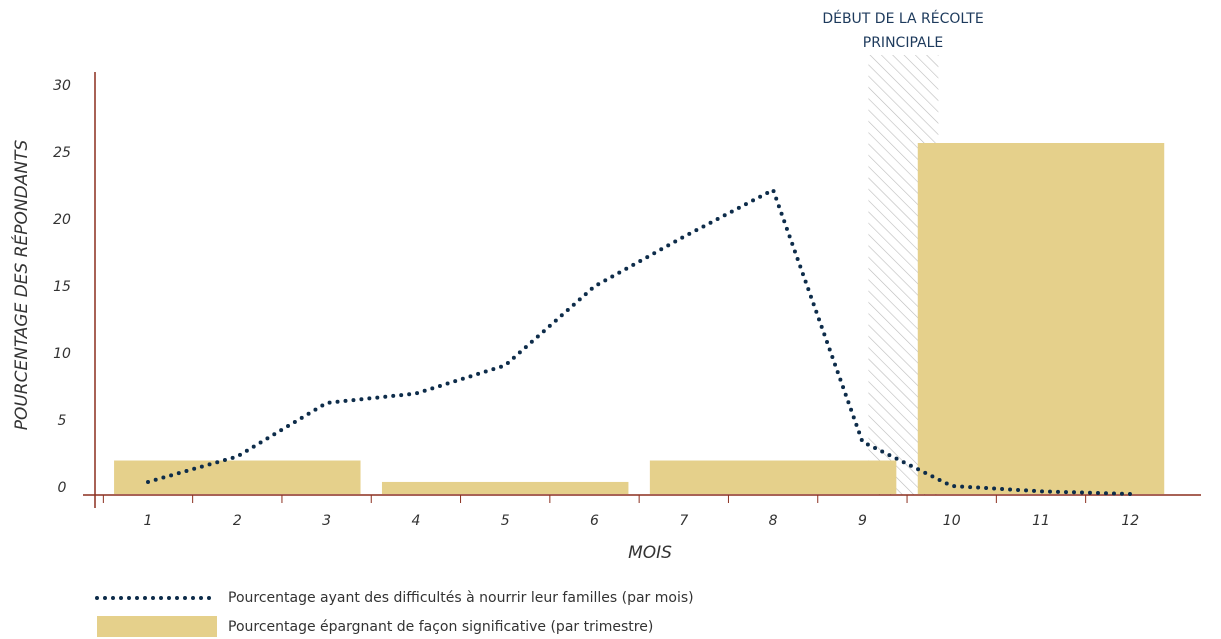 The width and height of the screenshot is (1221, 639). What do you see at coordinates (237, 521) in the screenshot?
I see `x-tick-label: 2` at bounding box center [237, 521].